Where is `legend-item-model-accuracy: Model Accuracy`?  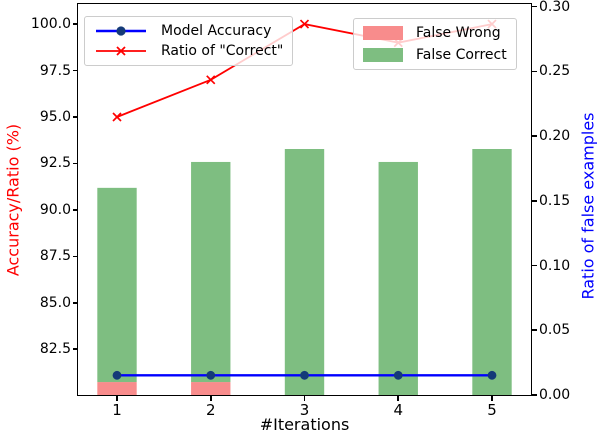 legend-item-model-accuracy: Model Accuracy is located at coordinates (188, 31).